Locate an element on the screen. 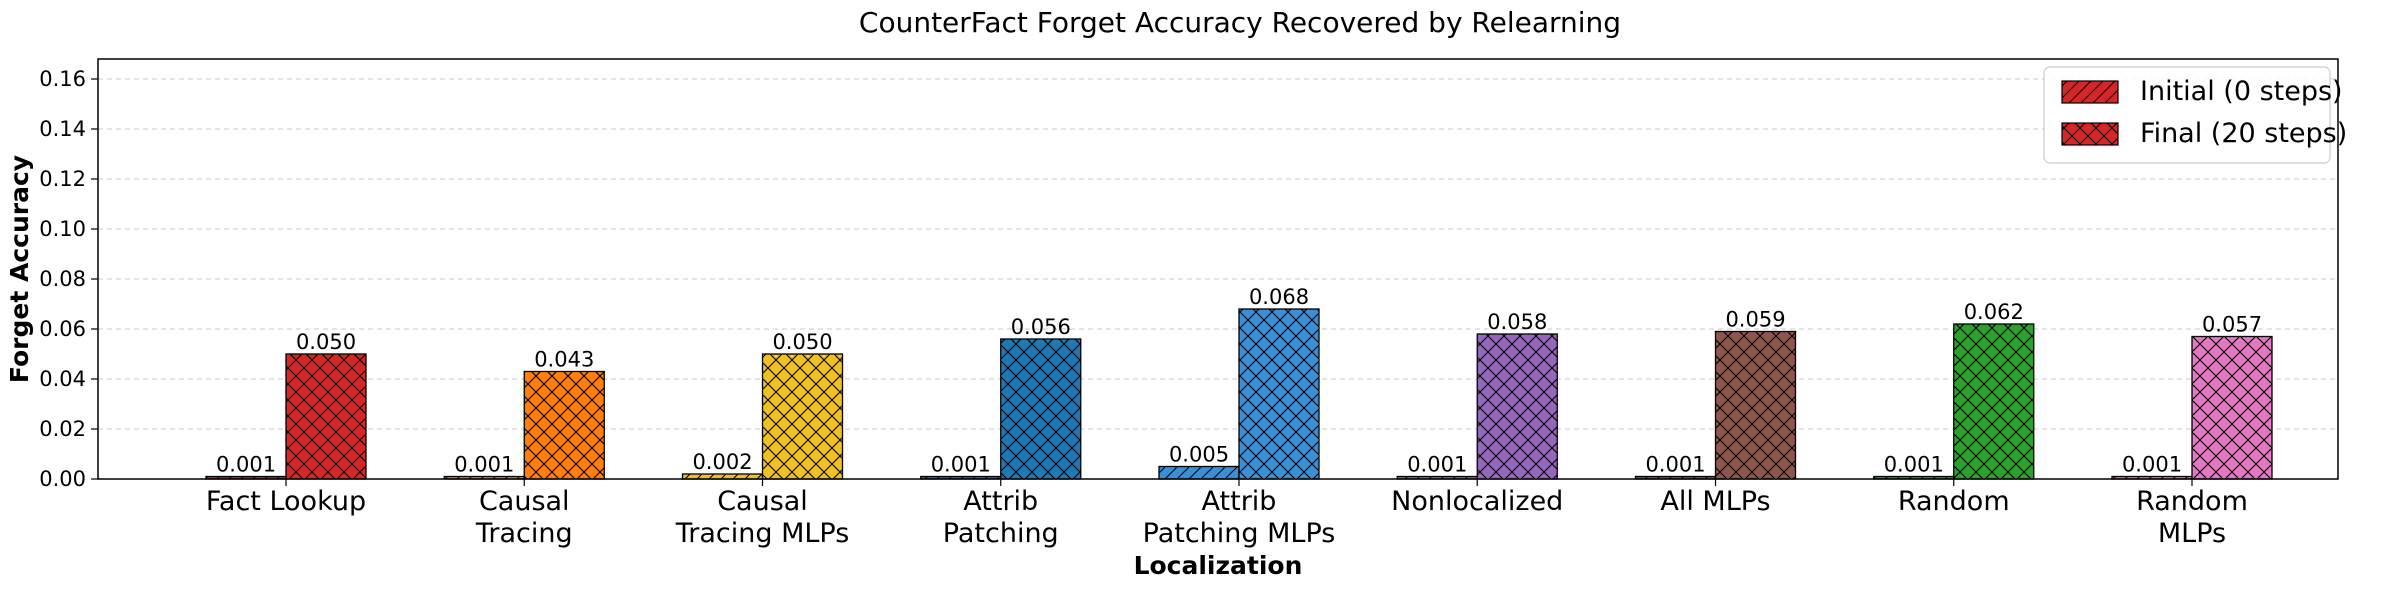 The height and width of the screenshot is (589, 2390). y-tick-label: 0.04 is located at coordinates (62, 379).